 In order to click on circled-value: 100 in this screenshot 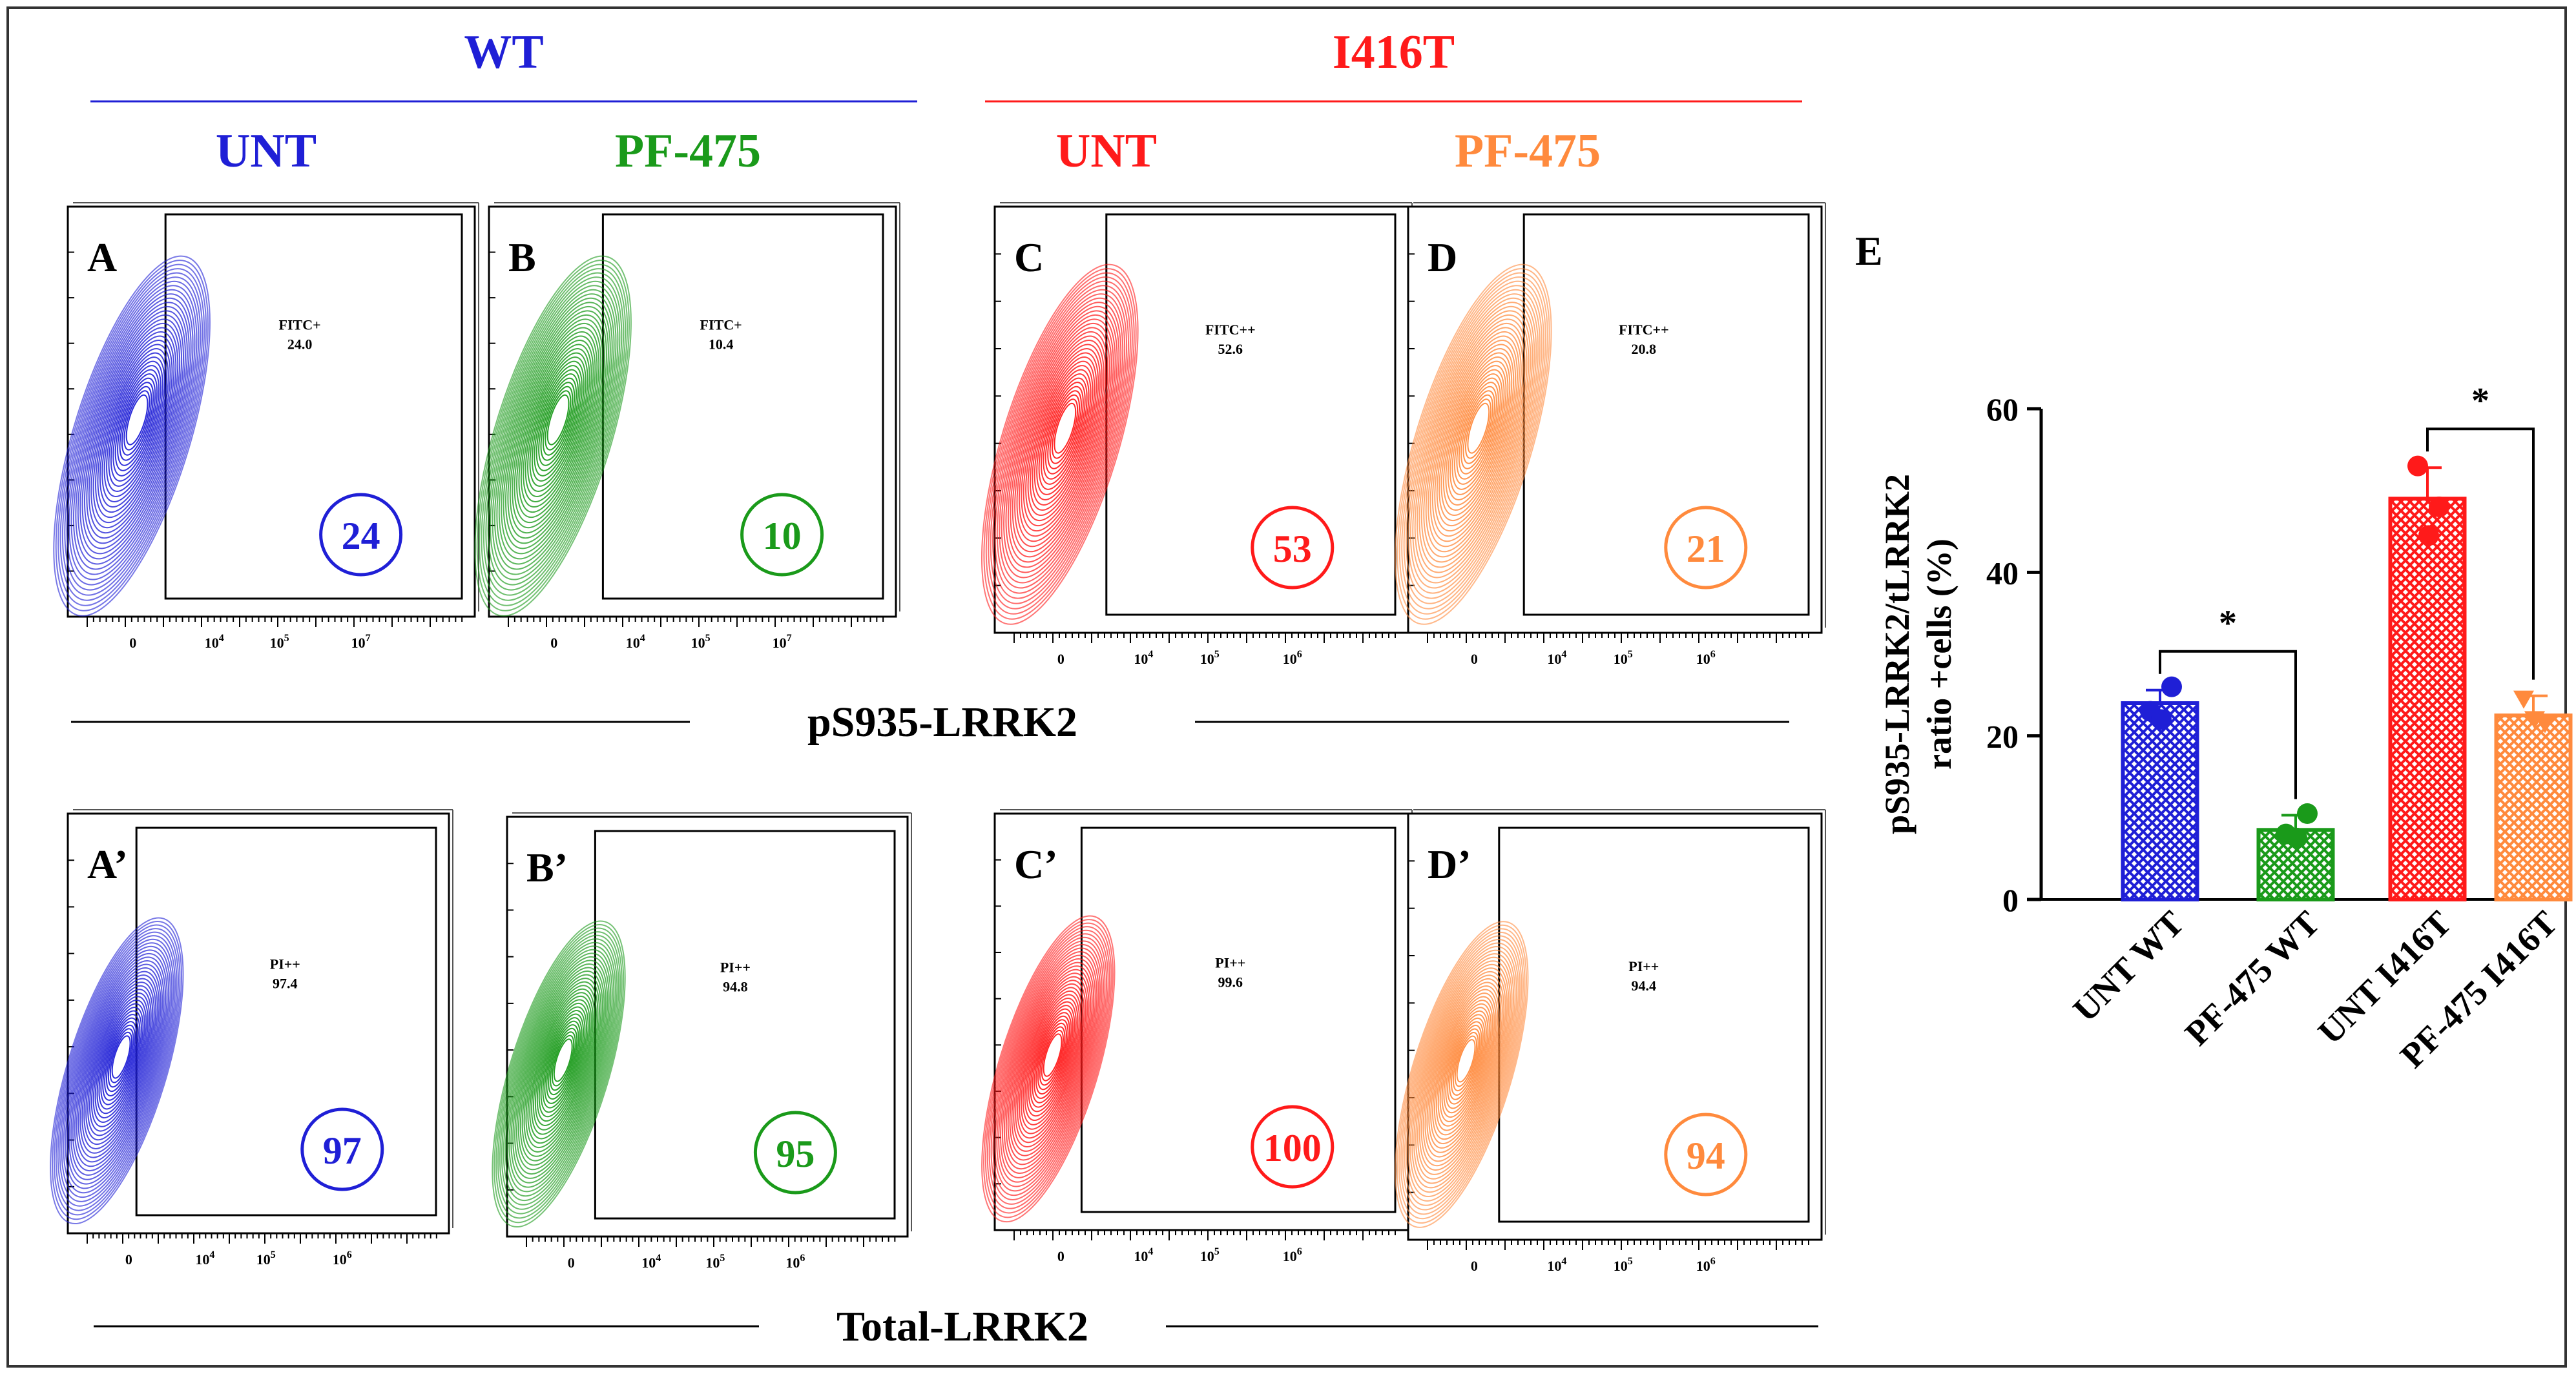, I will do `click(1292, 1148)`.